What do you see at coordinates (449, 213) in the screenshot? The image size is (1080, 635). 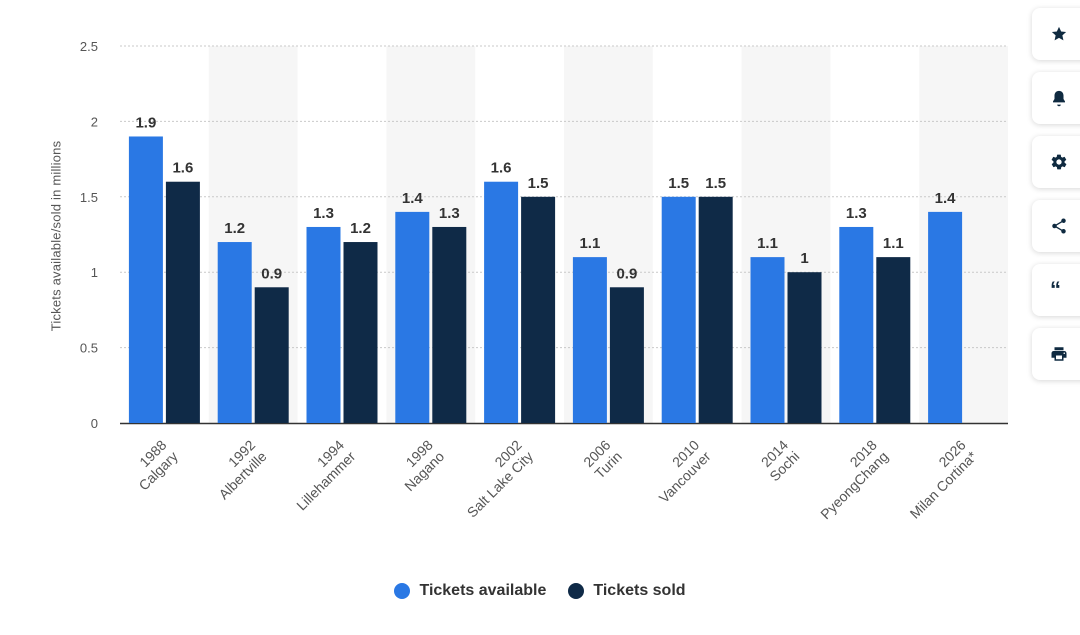 I see `data-label-sold: 1.3` at bounding box center [449, 213].